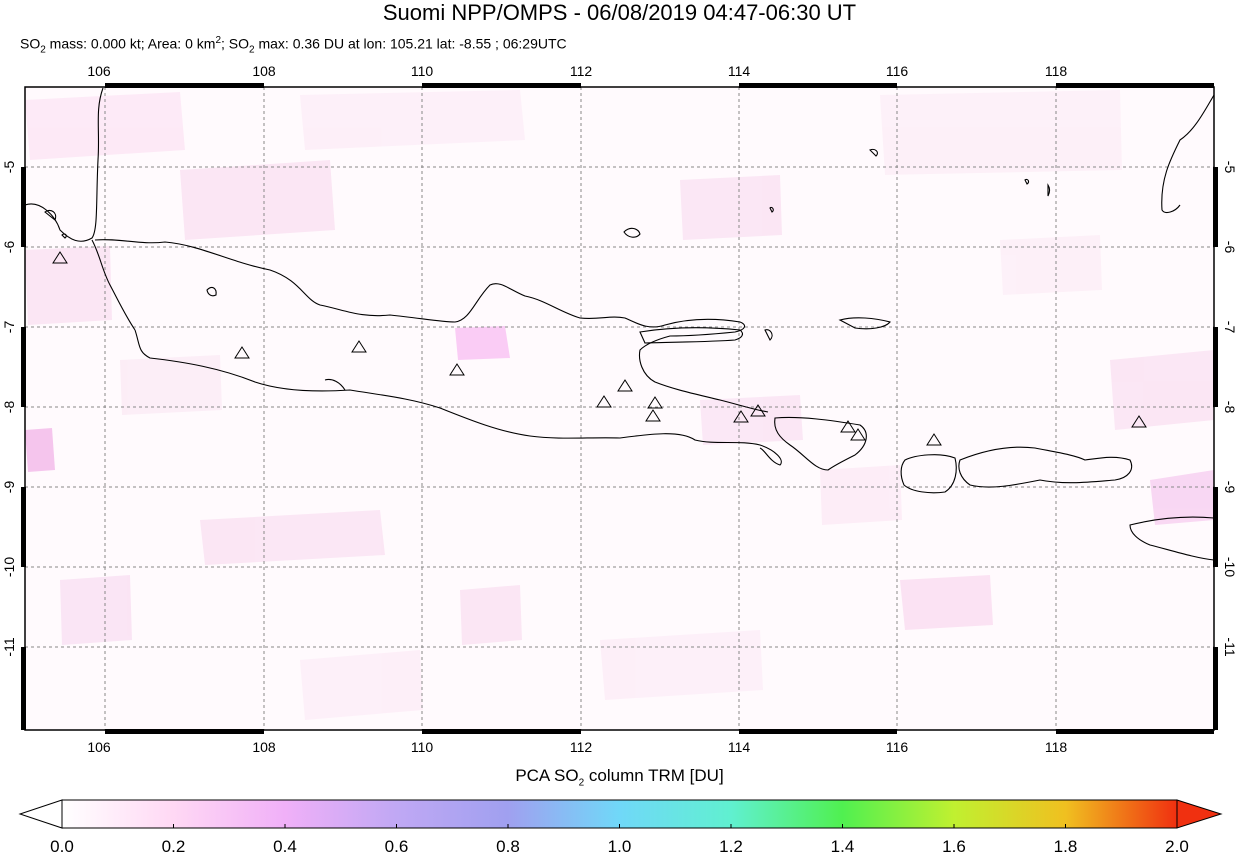 Image resolution: width=1239 pixels, height=855 pixels. Describe the element at coordinates (285, 846) in the screenshot. I see `colorbar-tick-label: 0.4` at that location.